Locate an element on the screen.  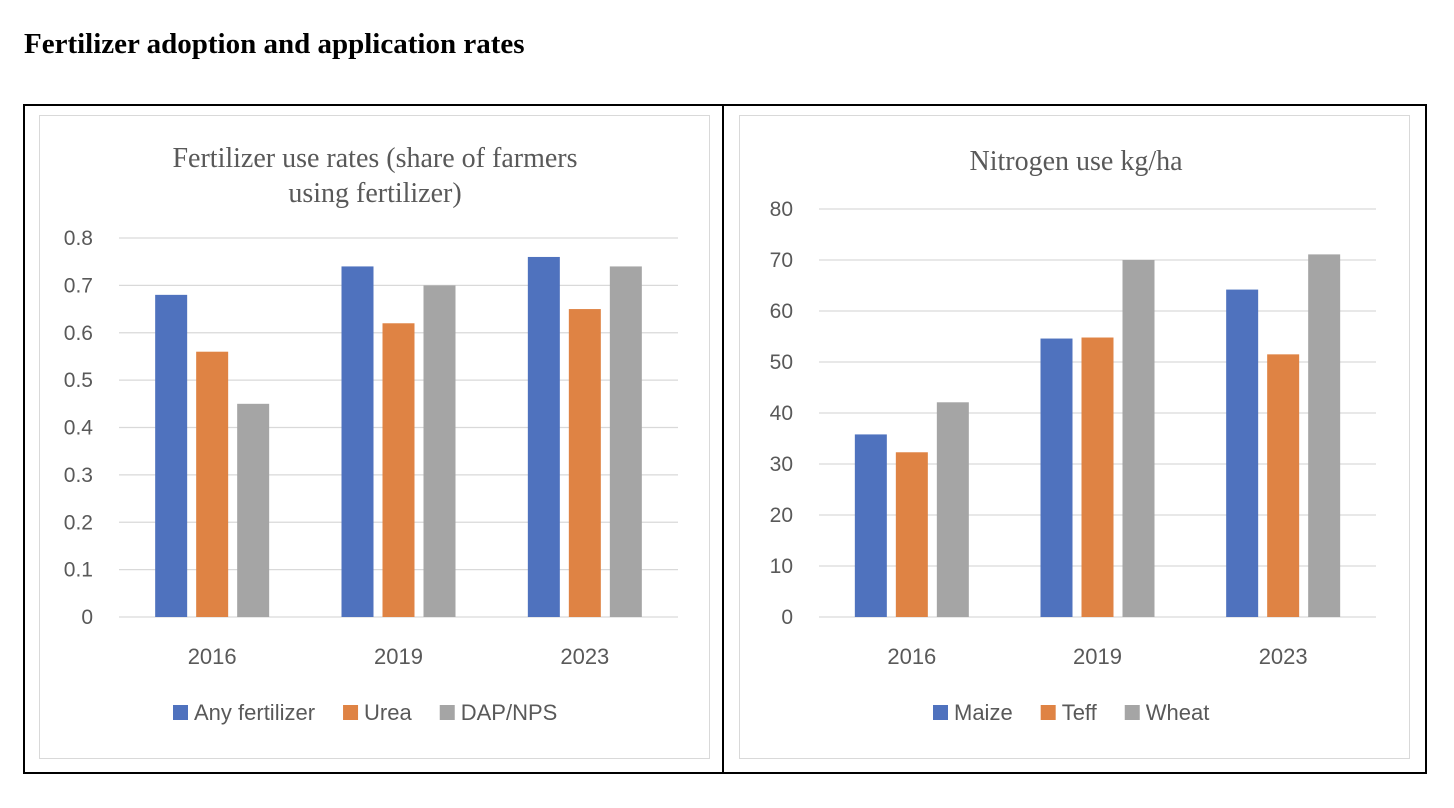
y-tick-label: 30 is located at coordinates (781, 464).